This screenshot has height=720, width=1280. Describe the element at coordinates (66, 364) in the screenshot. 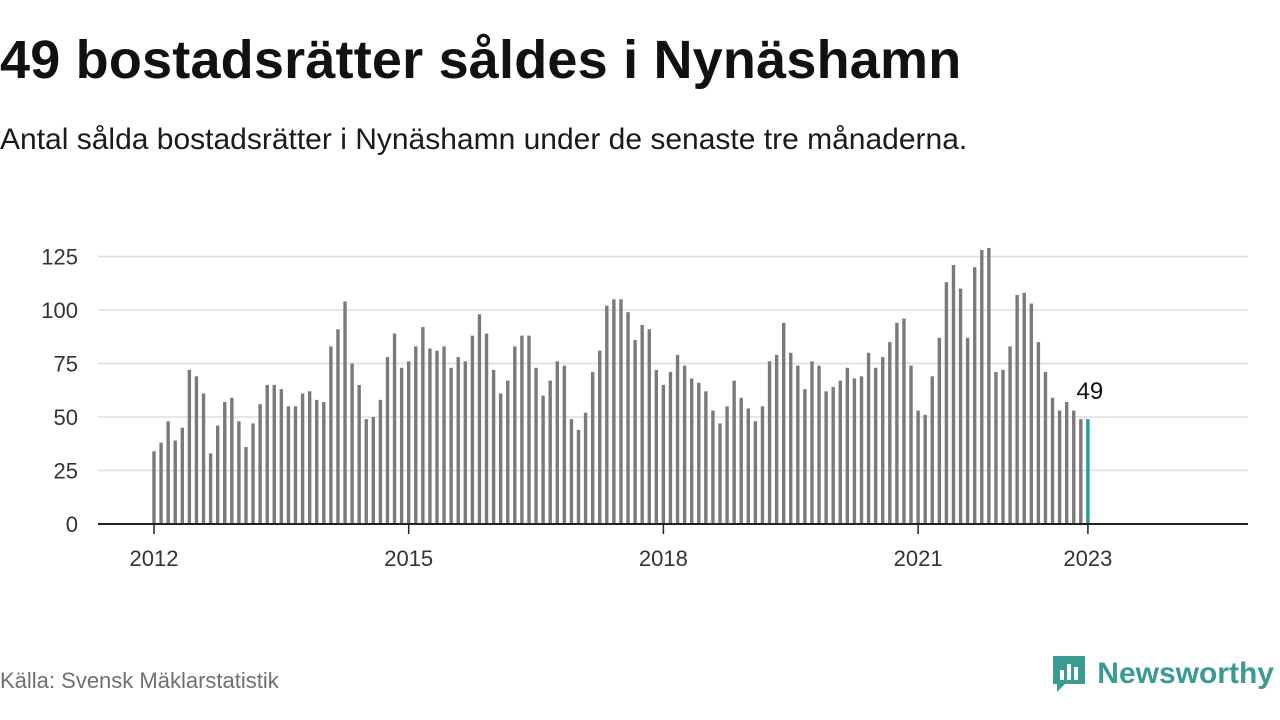

I see `y-tick-label: 75` at that location.